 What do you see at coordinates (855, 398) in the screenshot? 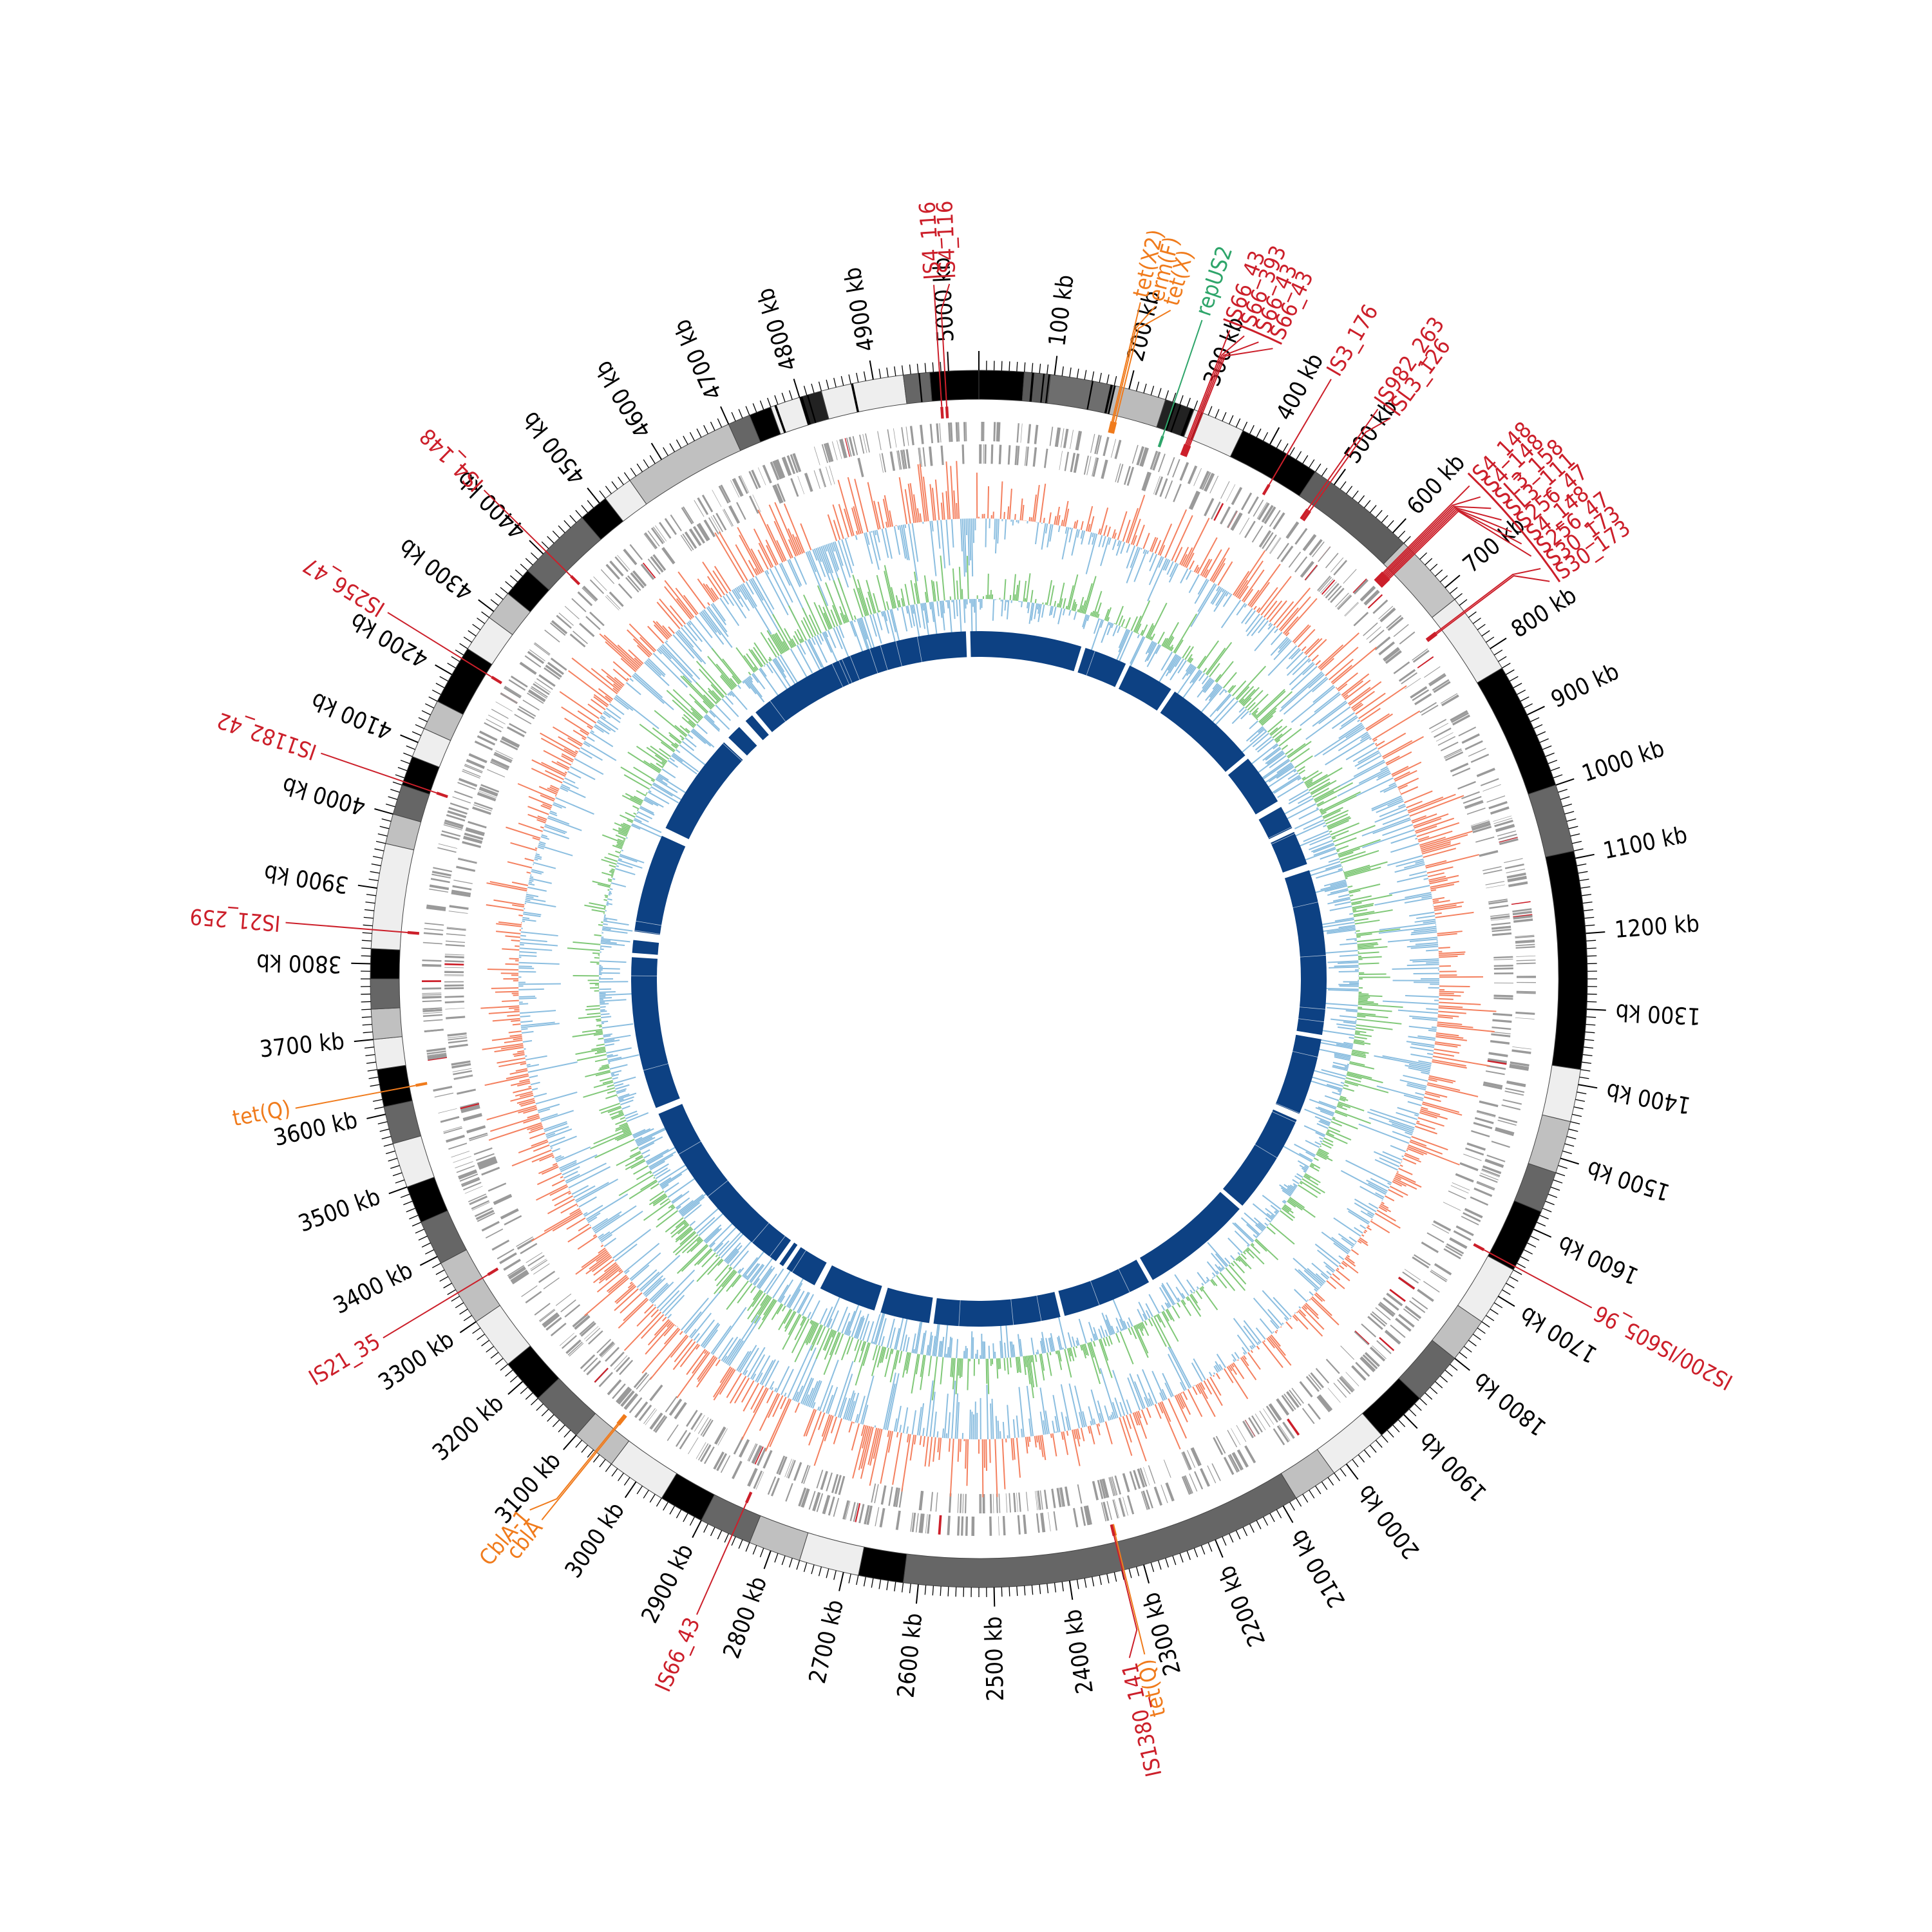
I see `contig-stripe` at bounding box center [855, 398].